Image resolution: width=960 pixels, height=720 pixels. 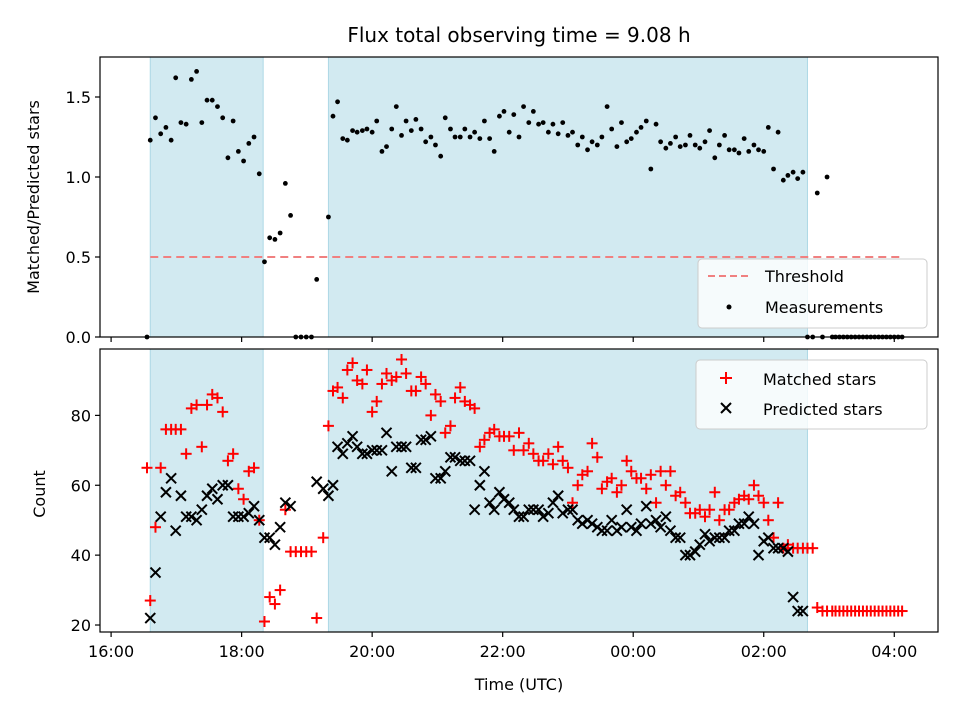 What do you see at coordinates (726, 408) in the screenshot?
I see `legend-predicted-swatch` at bounding box center [726, 408].